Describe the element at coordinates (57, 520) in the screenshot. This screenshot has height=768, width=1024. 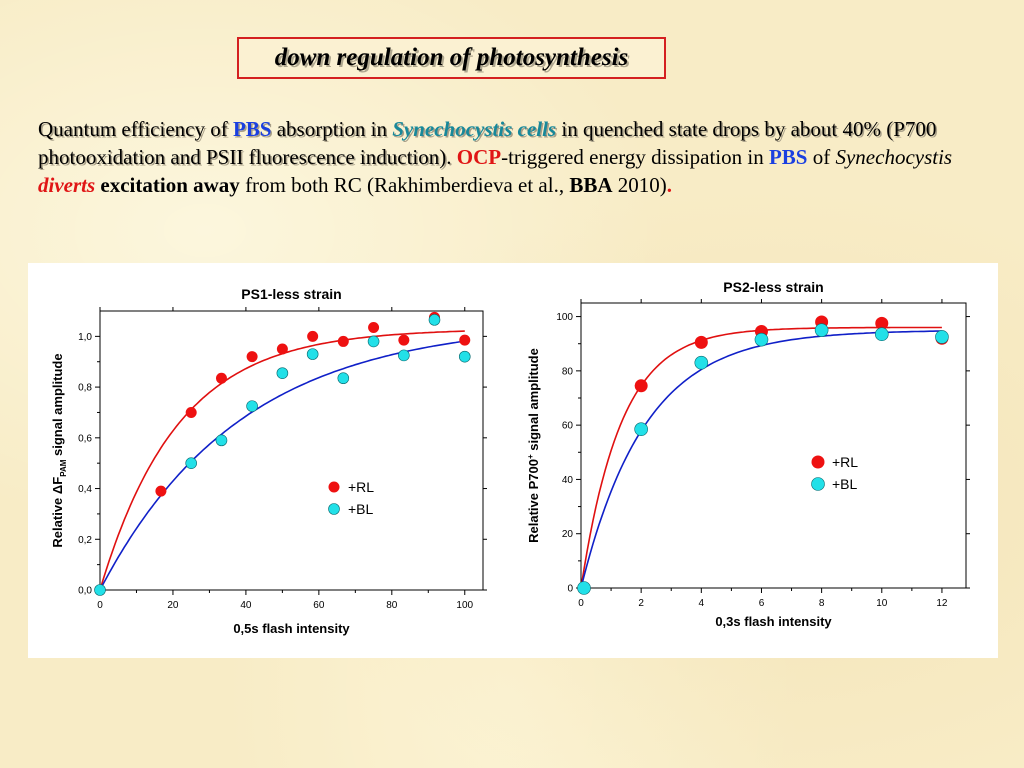
I see `y-label-prefix: Relative` at that location.